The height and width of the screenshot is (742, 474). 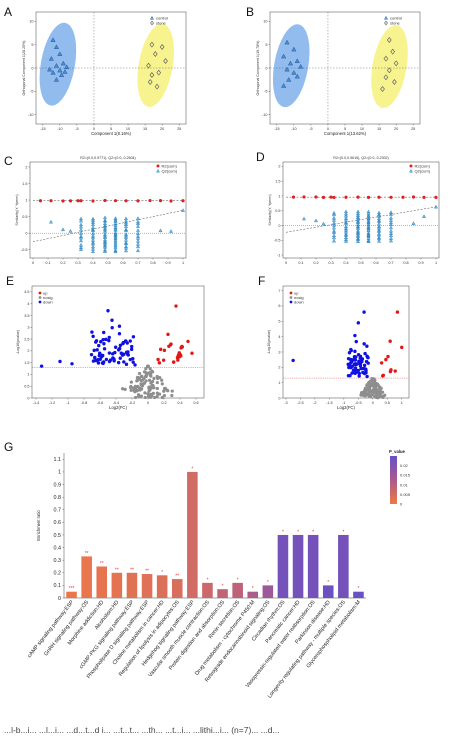 What do you see at coordinates (279, 322) in the screenshot?
I see `volcano-ytick-label: 5` at bounding box center [279, 322].